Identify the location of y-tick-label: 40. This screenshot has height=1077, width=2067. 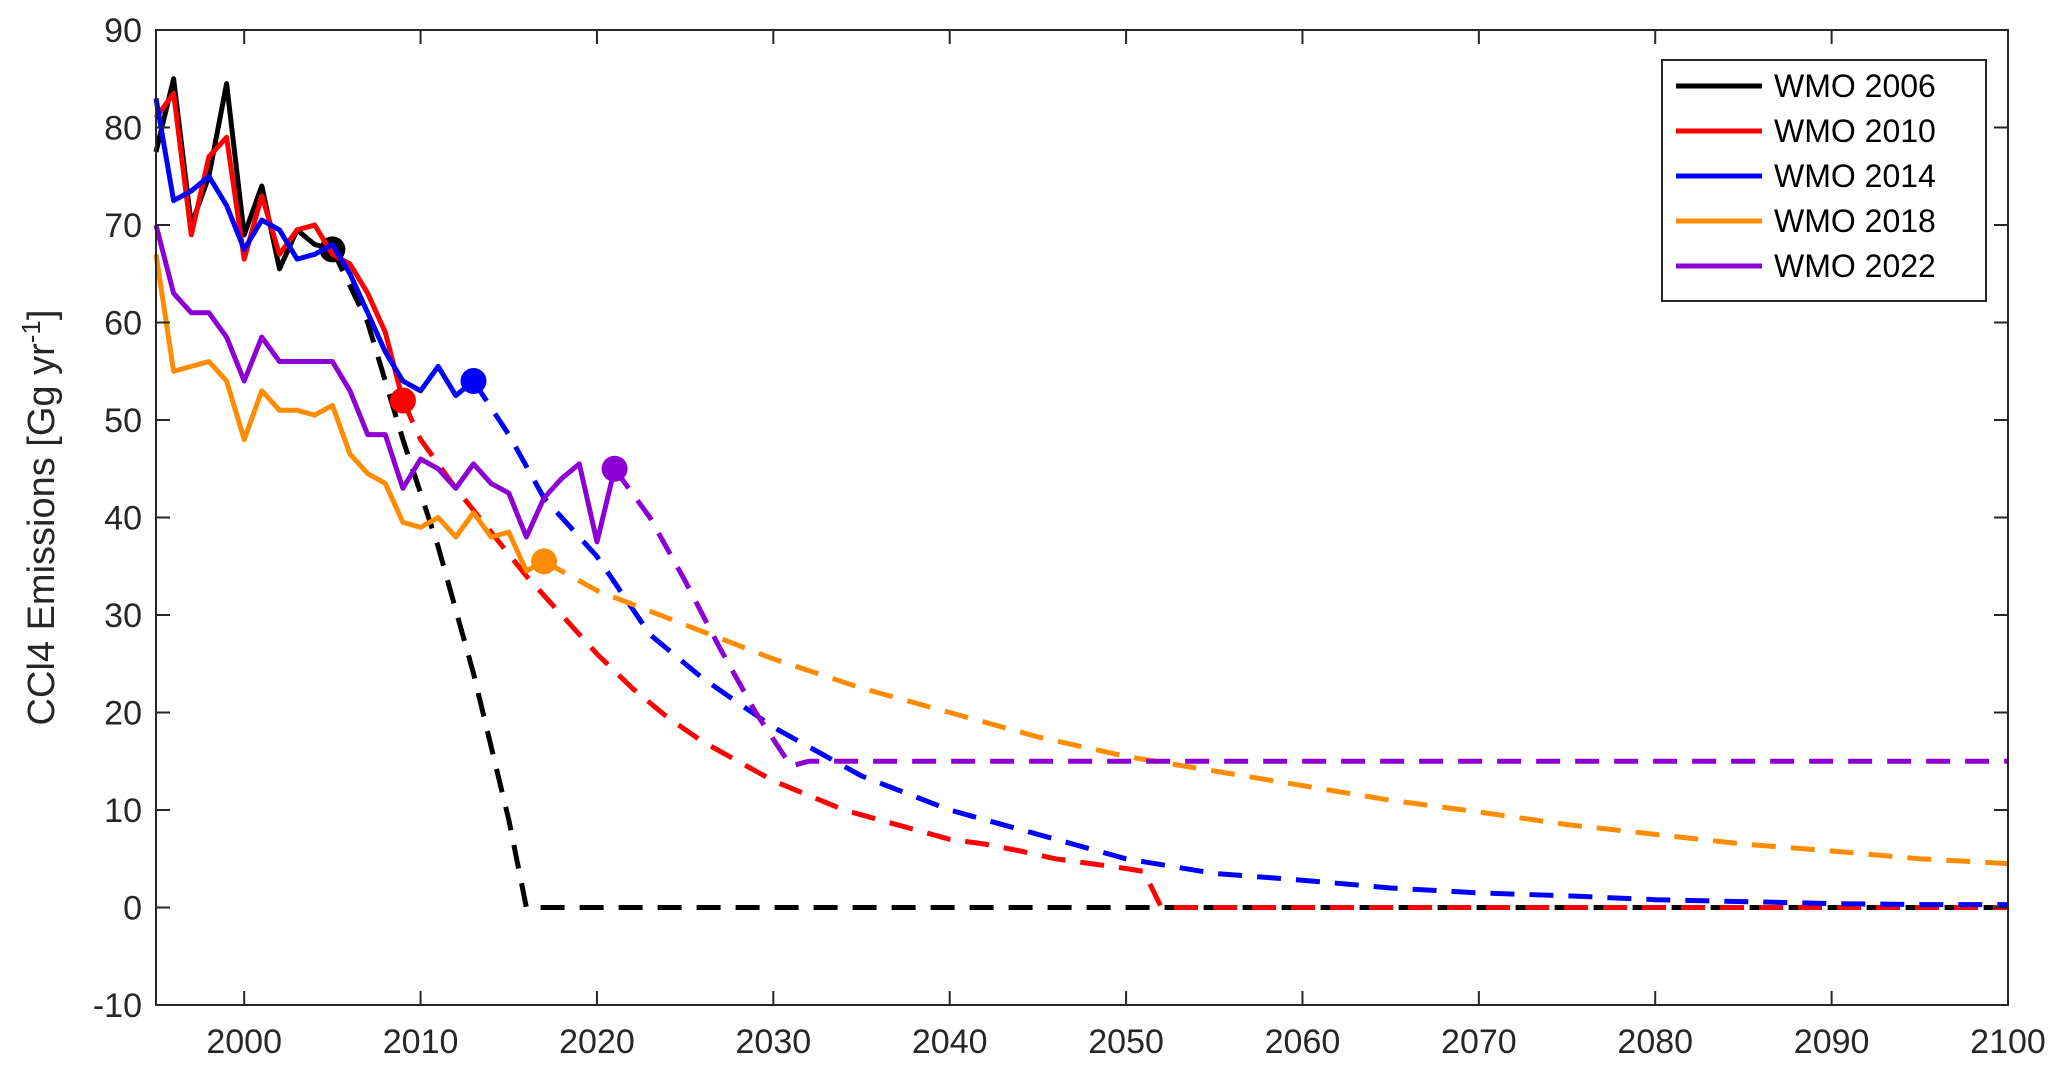
(123, 519).